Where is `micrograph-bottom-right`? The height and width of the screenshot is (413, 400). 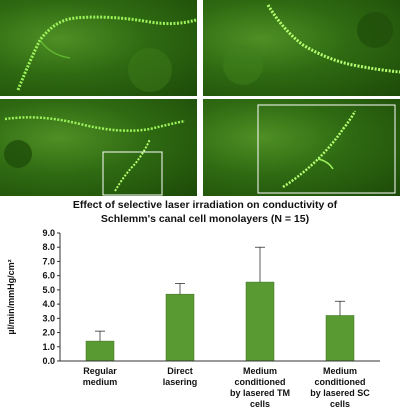 micrograph-bottom-right is located at coordinates (301, 147).